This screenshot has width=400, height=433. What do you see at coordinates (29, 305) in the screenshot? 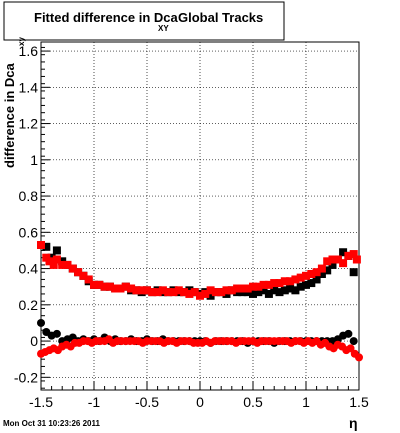
I see `y-tick-label: 0.2` at bounding box center [29, 305].